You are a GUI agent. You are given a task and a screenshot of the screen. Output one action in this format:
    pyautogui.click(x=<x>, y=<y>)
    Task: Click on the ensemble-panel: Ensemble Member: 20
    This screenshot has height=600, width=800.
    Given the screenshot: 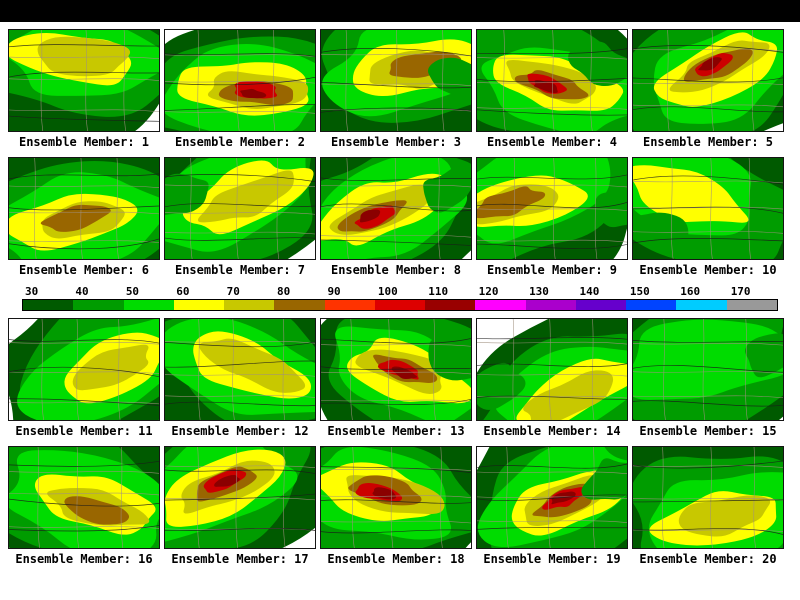 What is the action you would take?
    pyautogui.click(x=708, y=506)
    